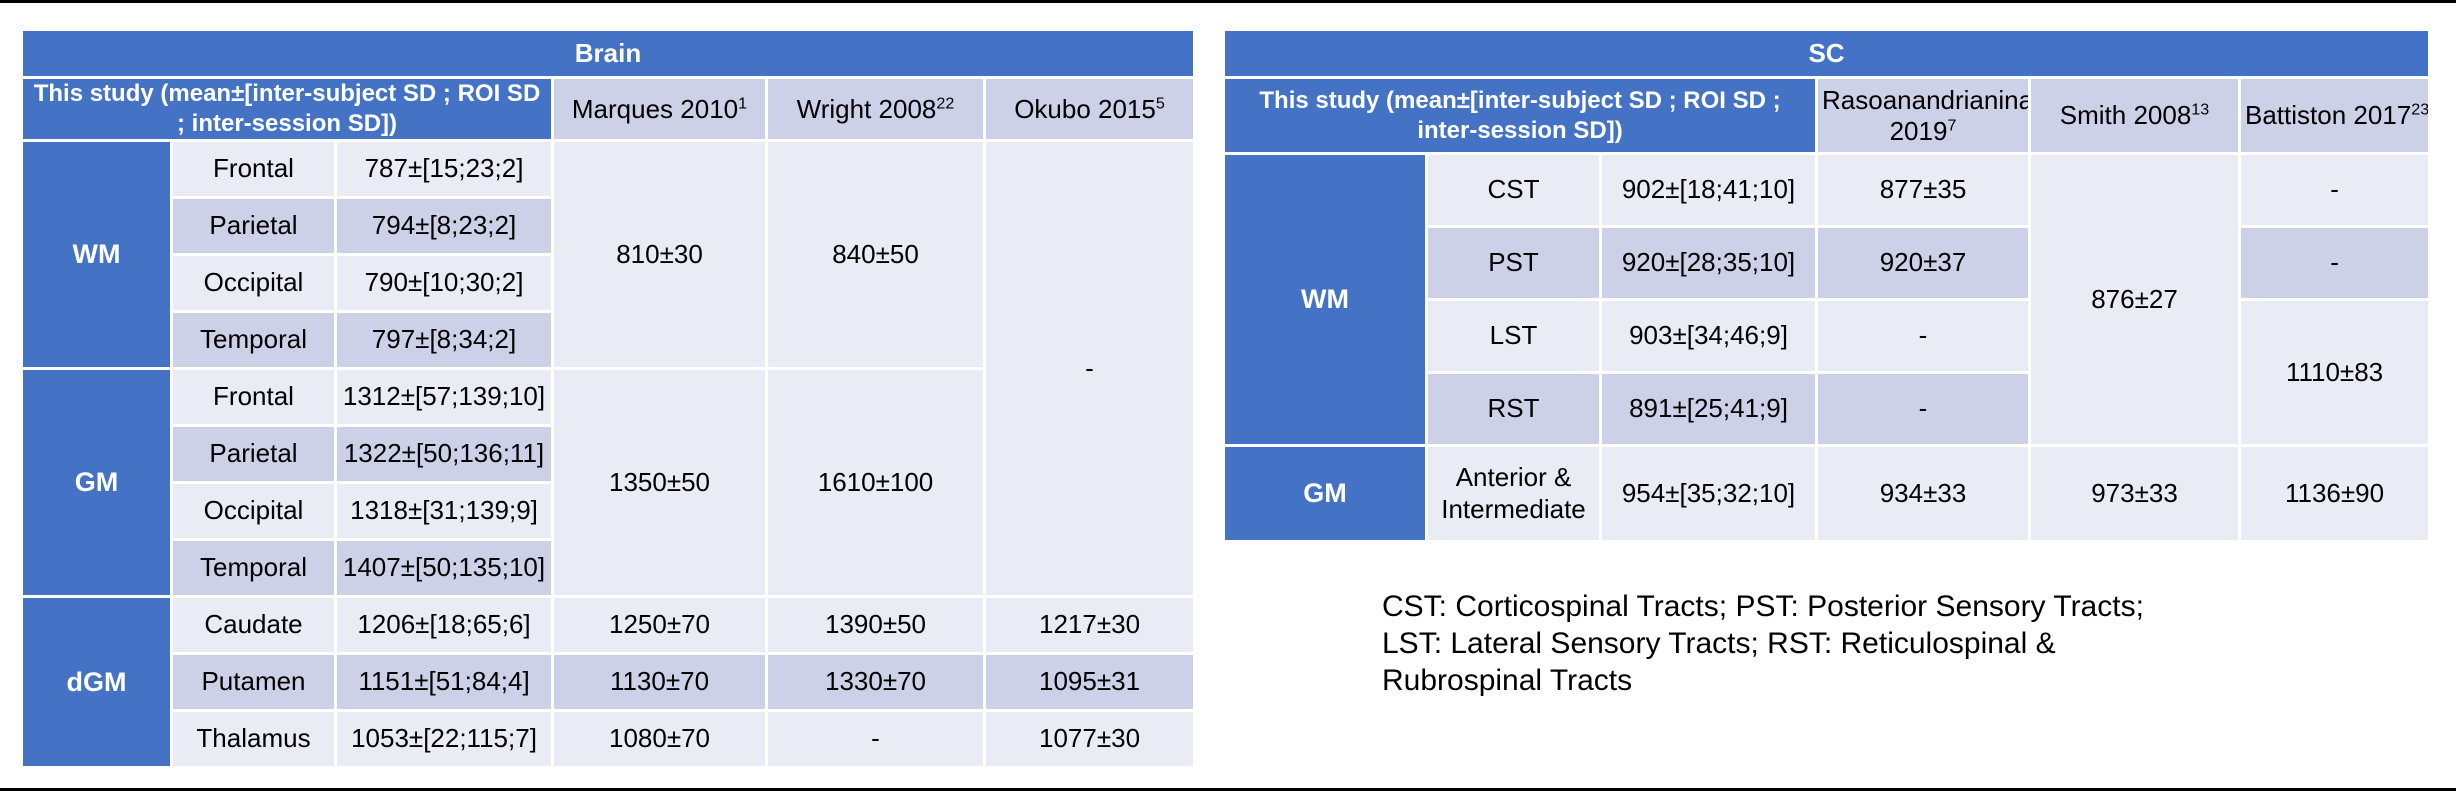  I want to click on region-cell: Putamen, so click(253, 682).